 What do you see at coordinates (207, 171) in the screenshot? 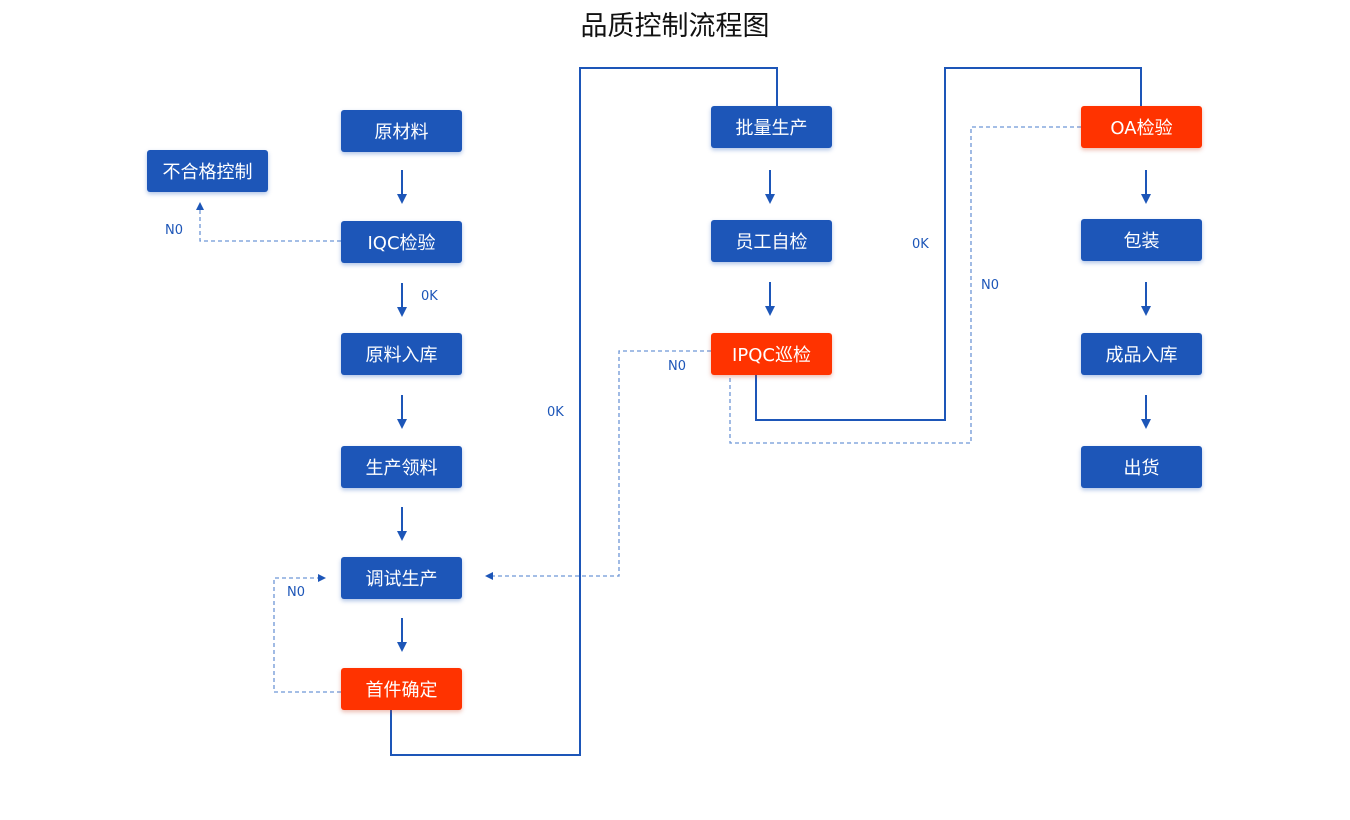
I see `node-nonconforming-control: 不合格控制` at bounding box center [207, 171].